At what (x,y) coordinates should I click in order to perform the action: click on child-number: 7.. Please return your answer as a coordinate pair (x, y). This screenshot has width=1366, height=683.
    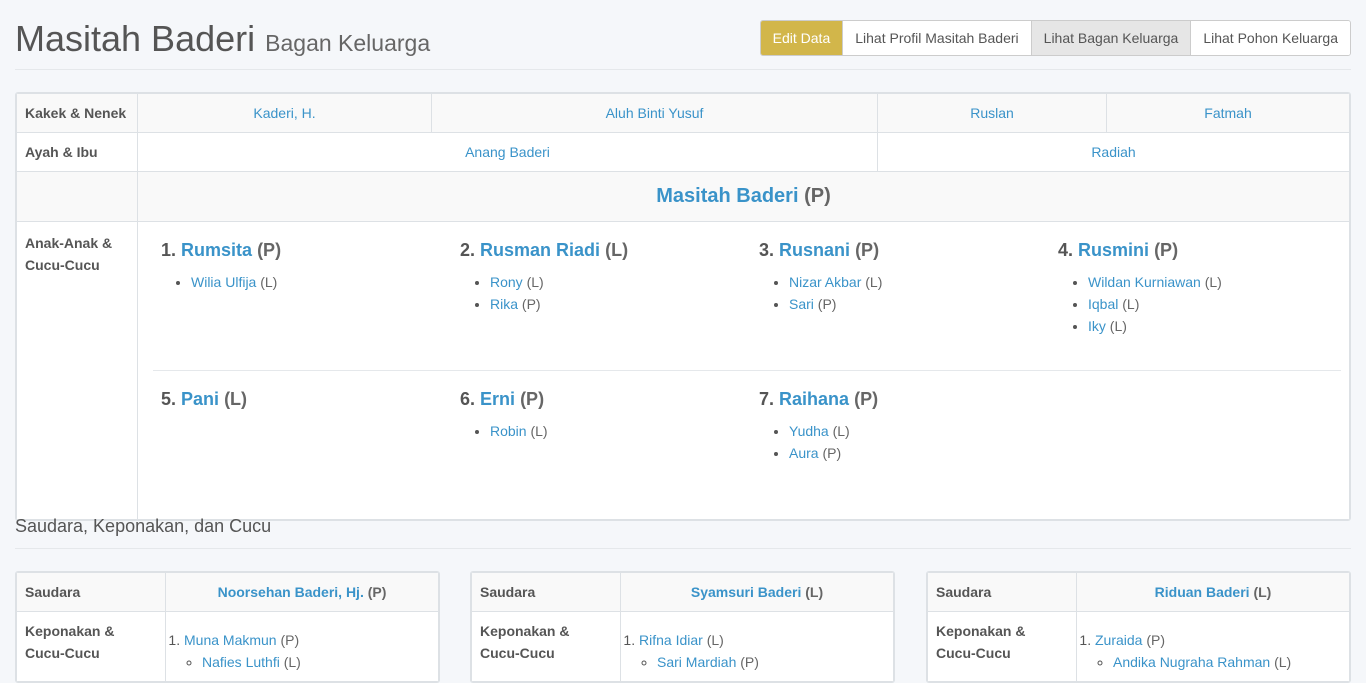
    Looking at the image, I should click on (767, 399).